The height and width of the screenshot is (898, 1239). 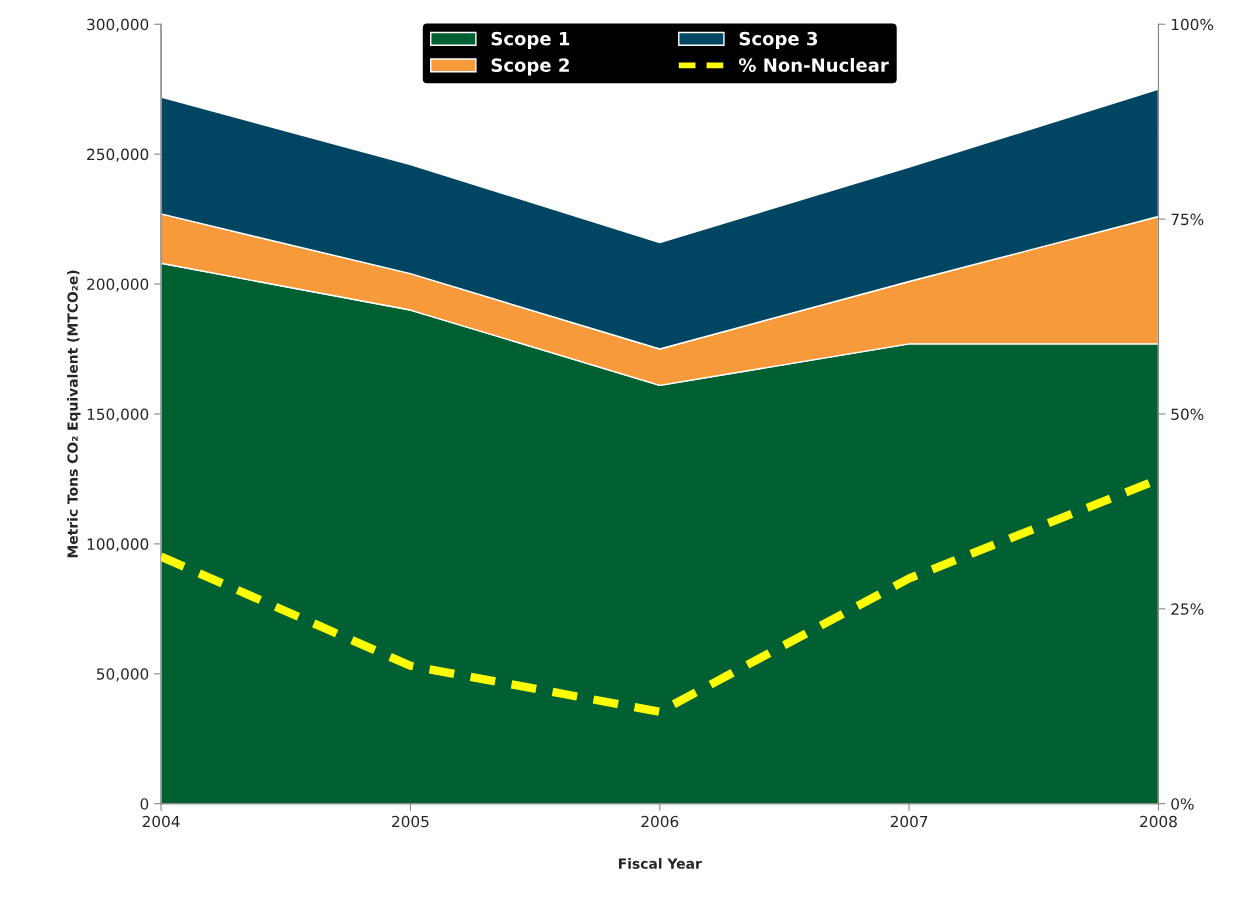 What do you see at coordinates (1187, 609) in the screenshot?
I see `y2-tick-label: 25%` at bounding box center [1187, 609].